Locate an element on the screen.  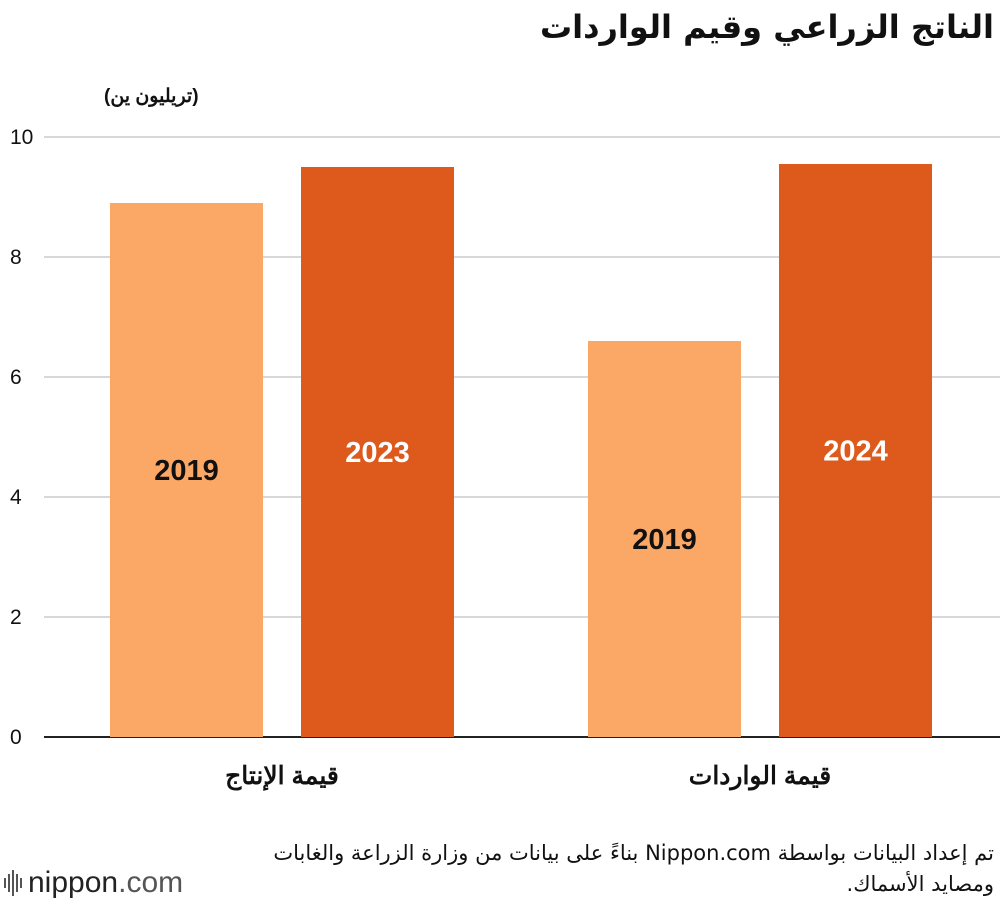
nippon-logo: nippon. com is located at coordinates (93, 883).